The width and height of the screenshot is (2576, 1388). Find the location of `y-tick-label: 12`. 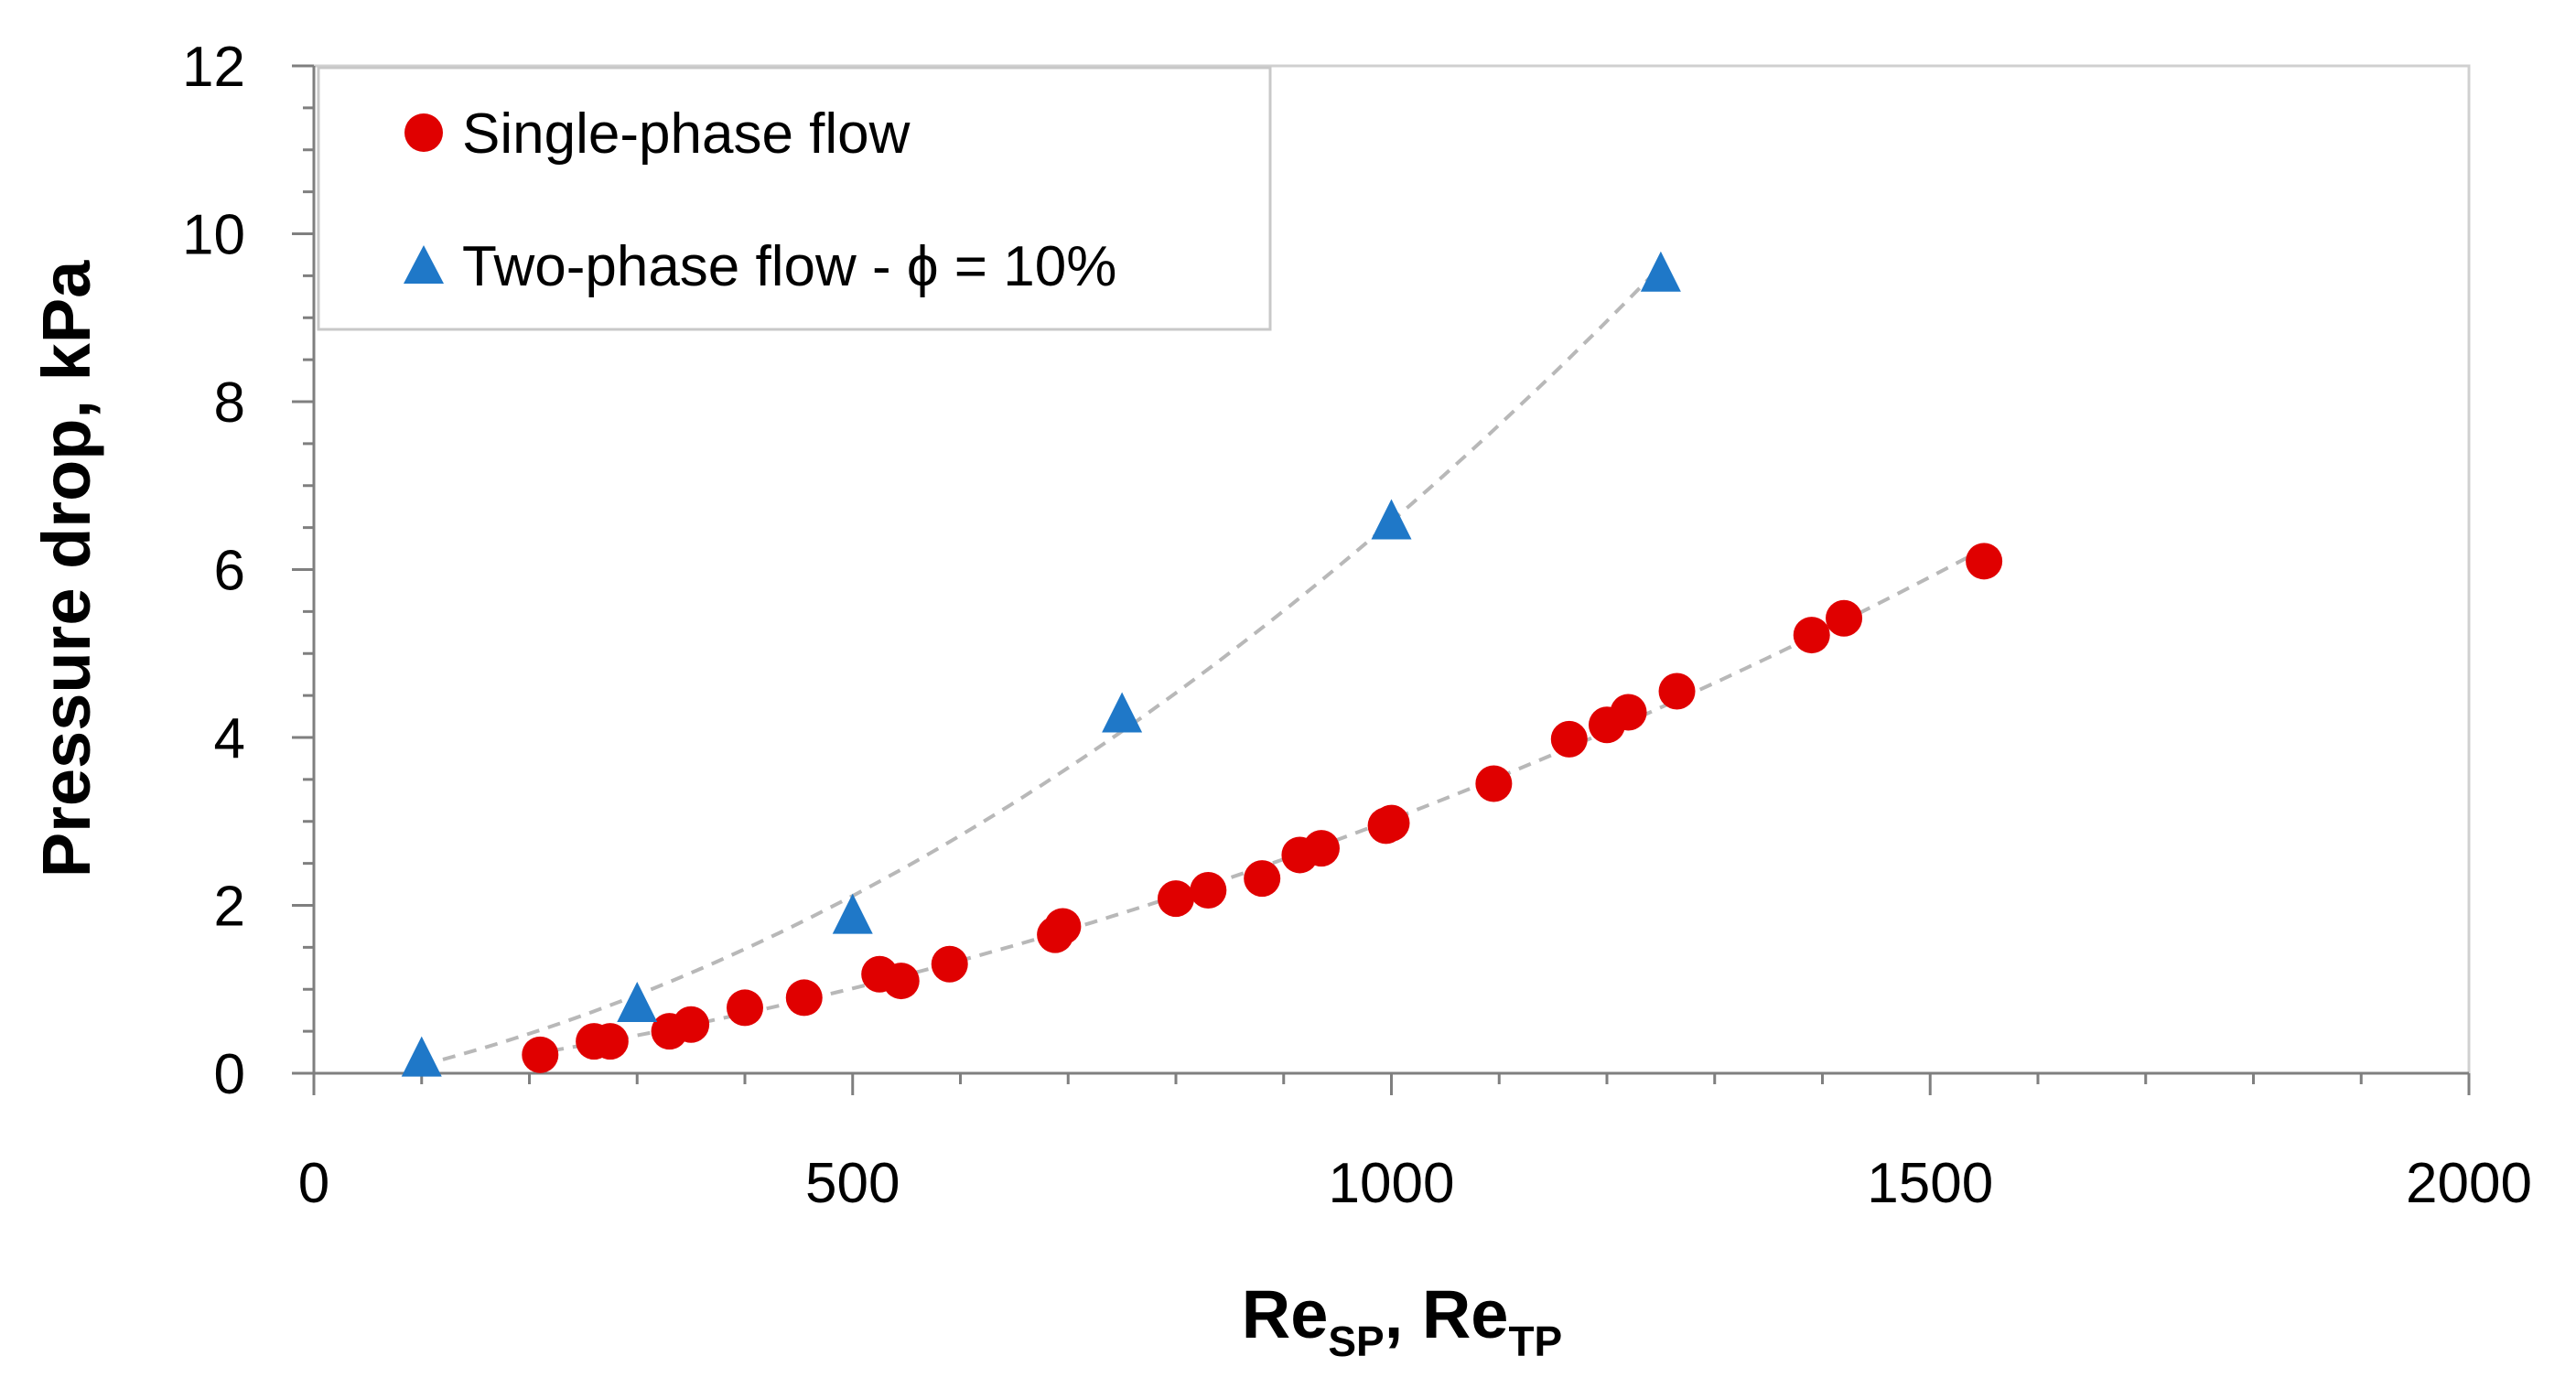

y-tick-label: 12 is located at coordinates (213, 67).